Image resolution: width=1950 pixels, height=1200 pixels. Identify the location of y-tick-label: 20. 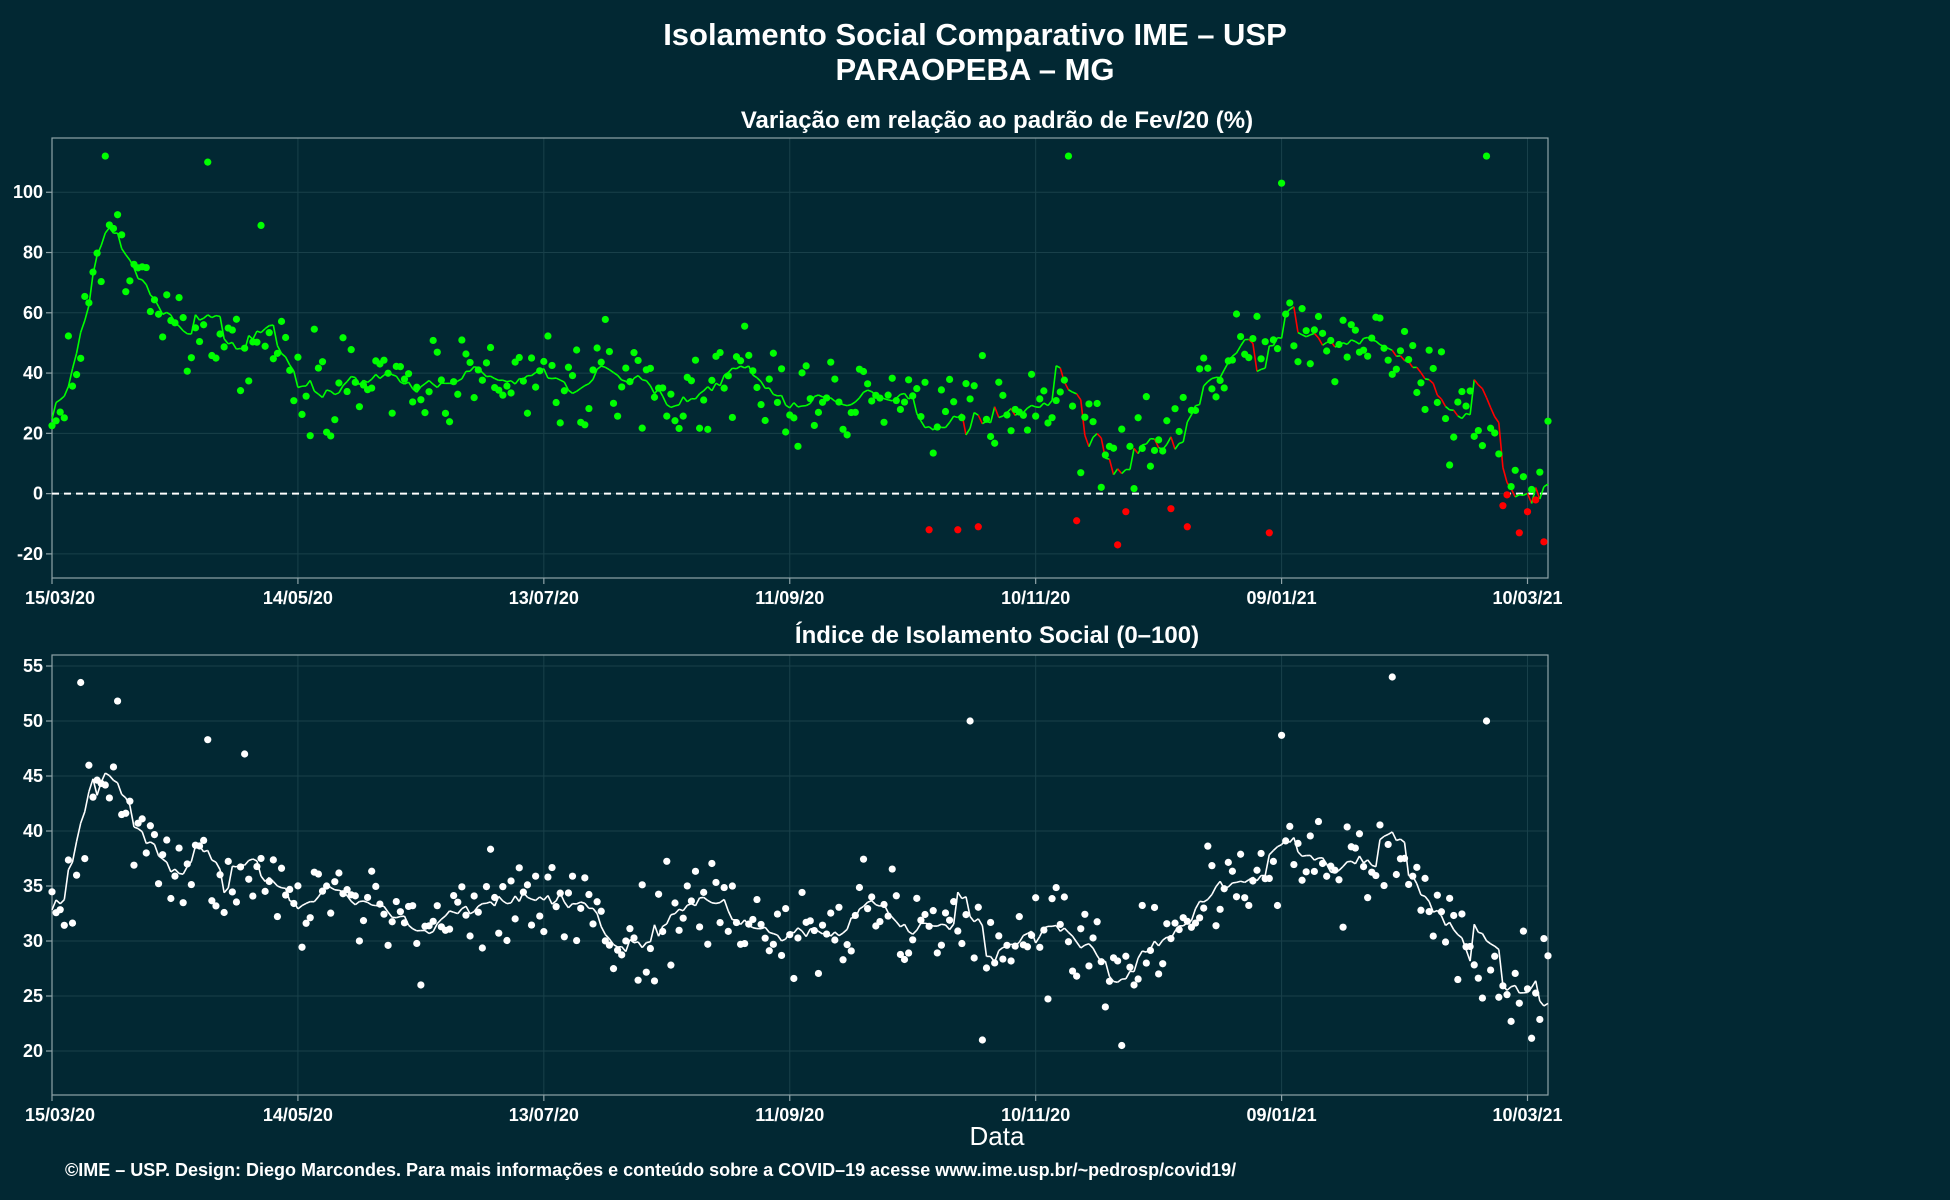
(33, 433).